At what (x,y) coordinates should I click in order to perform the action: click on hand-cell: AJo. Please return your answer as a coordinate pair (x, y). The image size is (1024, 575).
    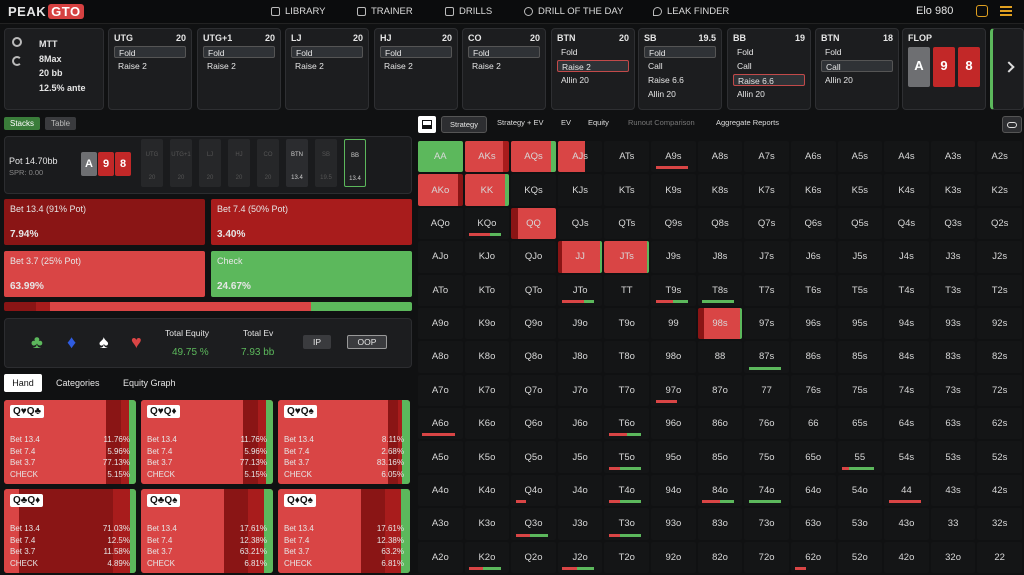
    Looking at the image, I should click on (440, 257).